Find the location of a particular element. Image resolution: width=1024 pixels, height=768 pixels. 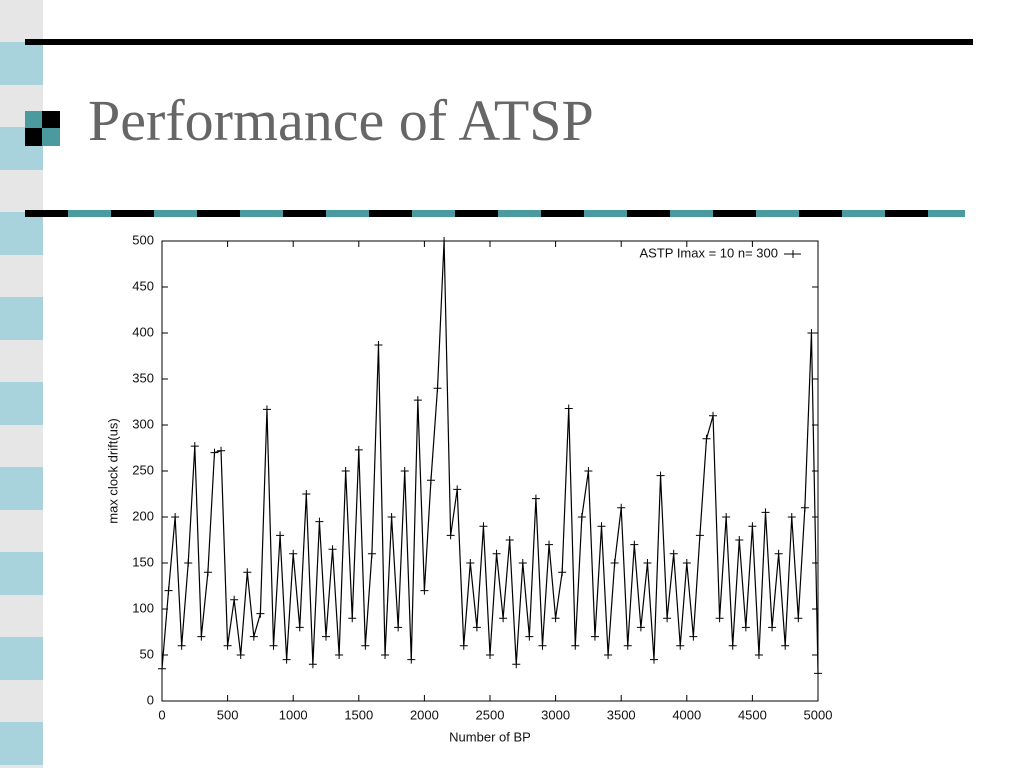

x-tick-label: 3500 is located at coordinates (621, 714).